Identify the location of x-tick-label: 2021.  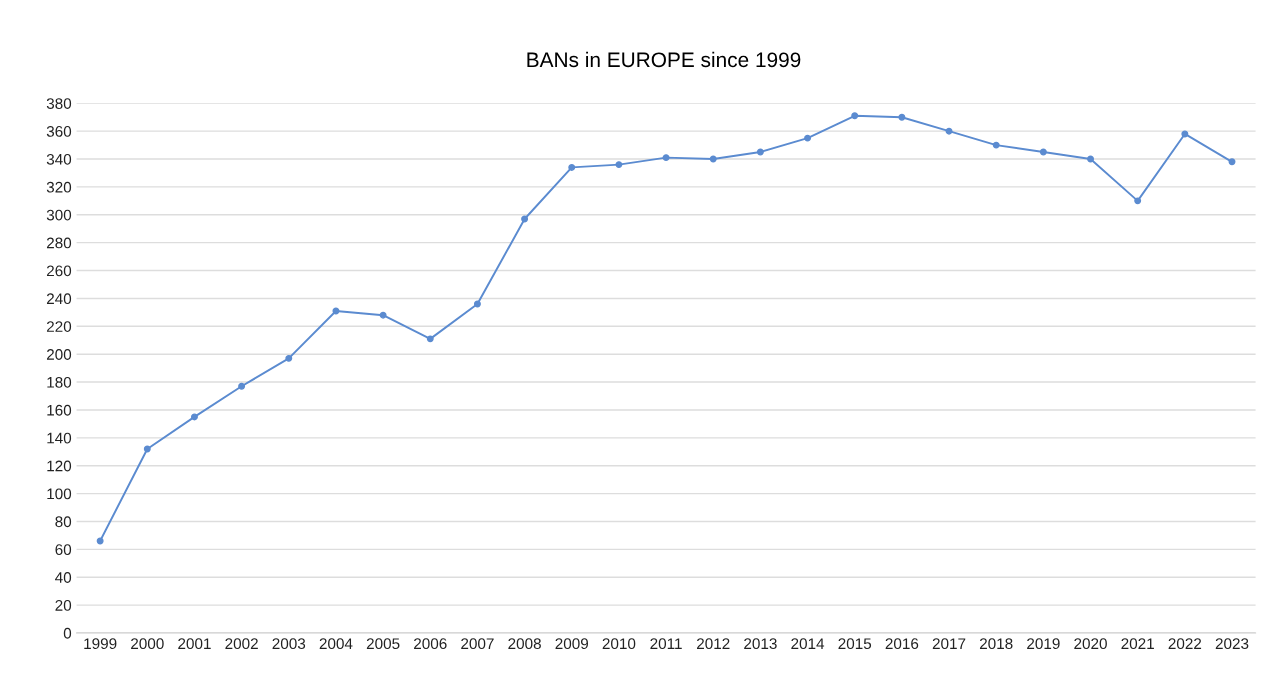
(1137, 644).